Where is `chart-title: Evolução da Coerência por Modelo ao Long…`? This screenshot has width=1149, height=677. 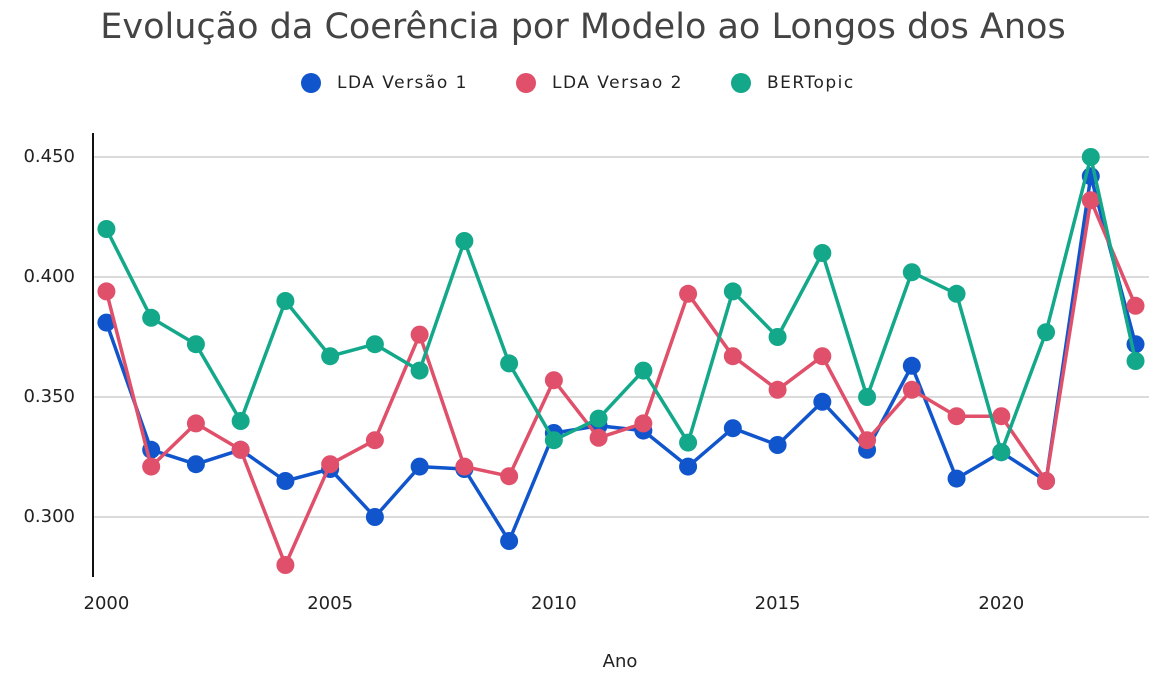
chart-title: Evolução da Coerência por Modelo ao Long… is located at coordinates (582, 27).